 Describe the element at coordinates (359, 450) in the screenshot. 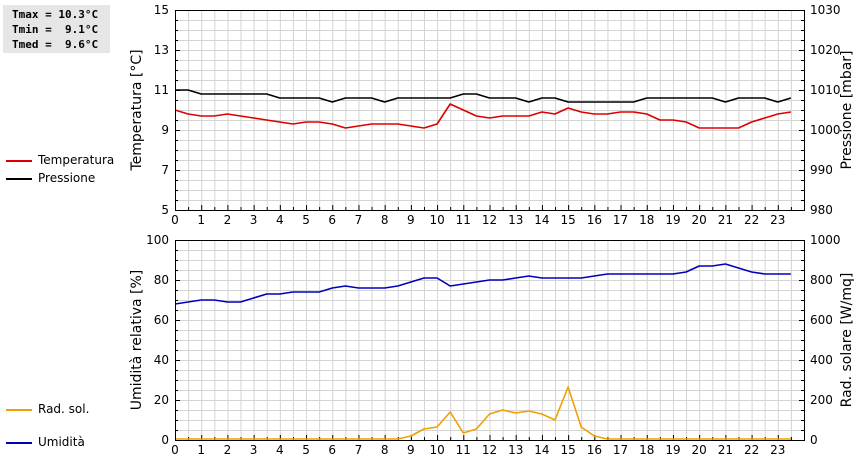

I see `x-tick-label-hum-7: 7` at that location.